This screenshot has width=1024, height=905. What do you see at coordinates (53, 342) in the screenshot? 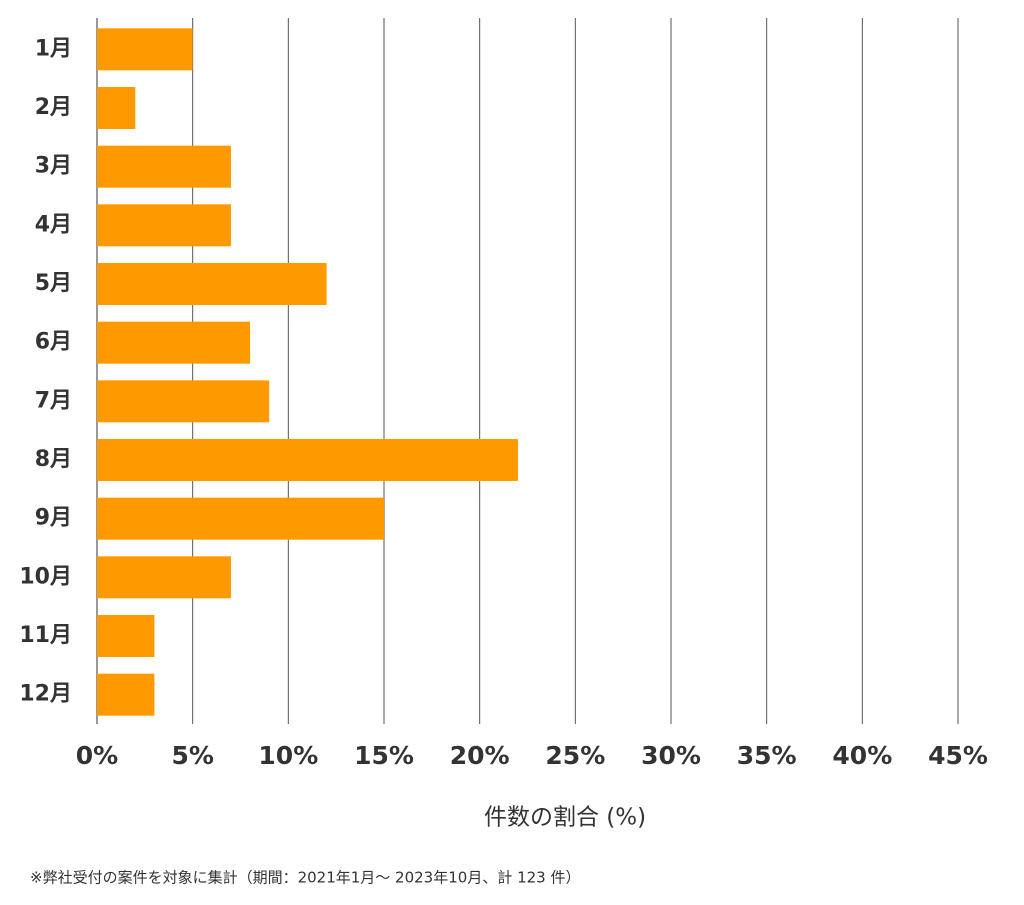
I see `y-tick-label: 6月` at bounding box center [53, 342].